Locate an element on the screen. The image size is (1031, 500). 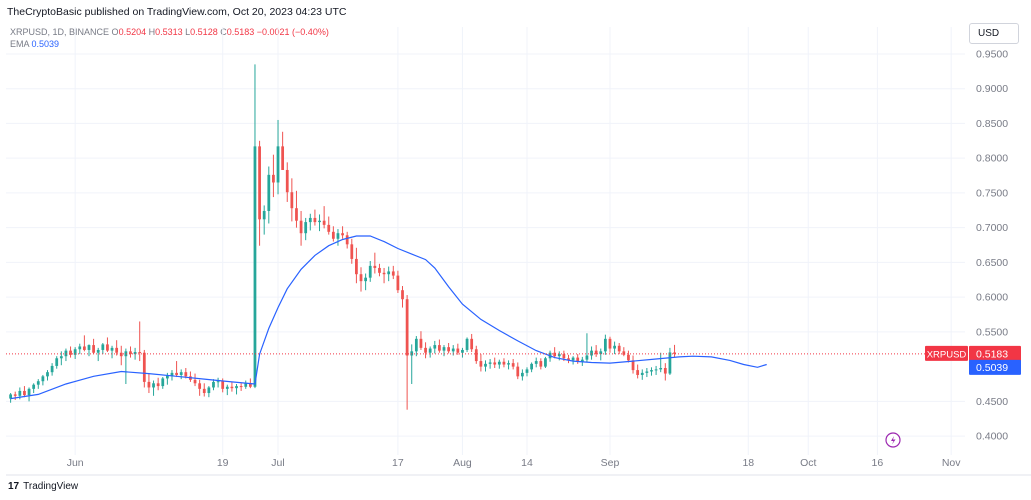
y-tick-label: 0.8000 is located at coordinates (992, 159).